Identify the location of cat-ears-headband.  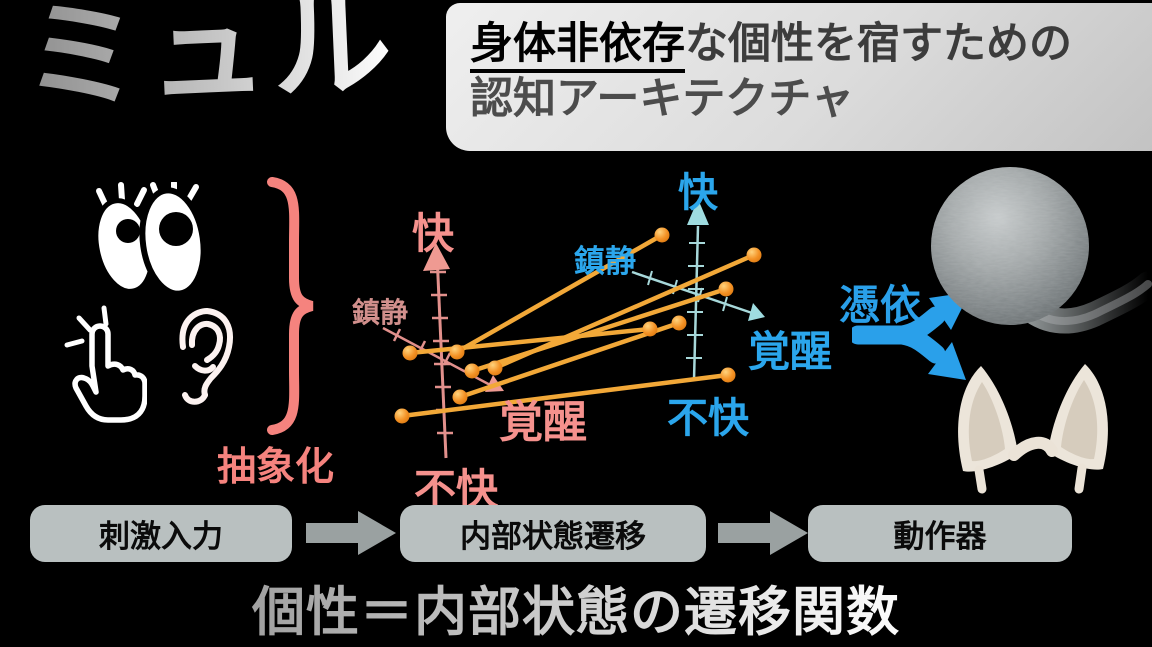
(1033, 429).